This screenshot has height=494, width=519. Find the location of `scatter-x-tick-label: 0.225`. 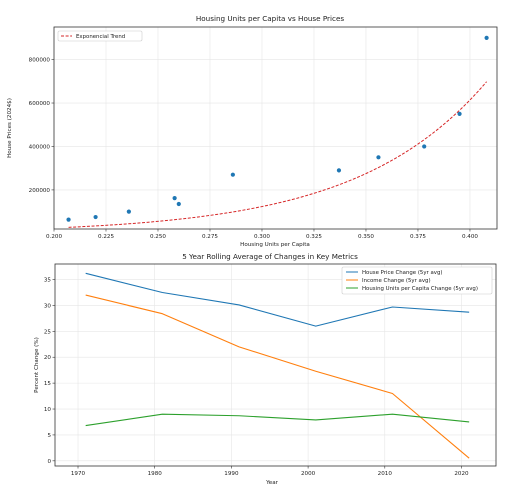

scatter-x-tick-label: 0.225 is located at coordinates (106, 237).